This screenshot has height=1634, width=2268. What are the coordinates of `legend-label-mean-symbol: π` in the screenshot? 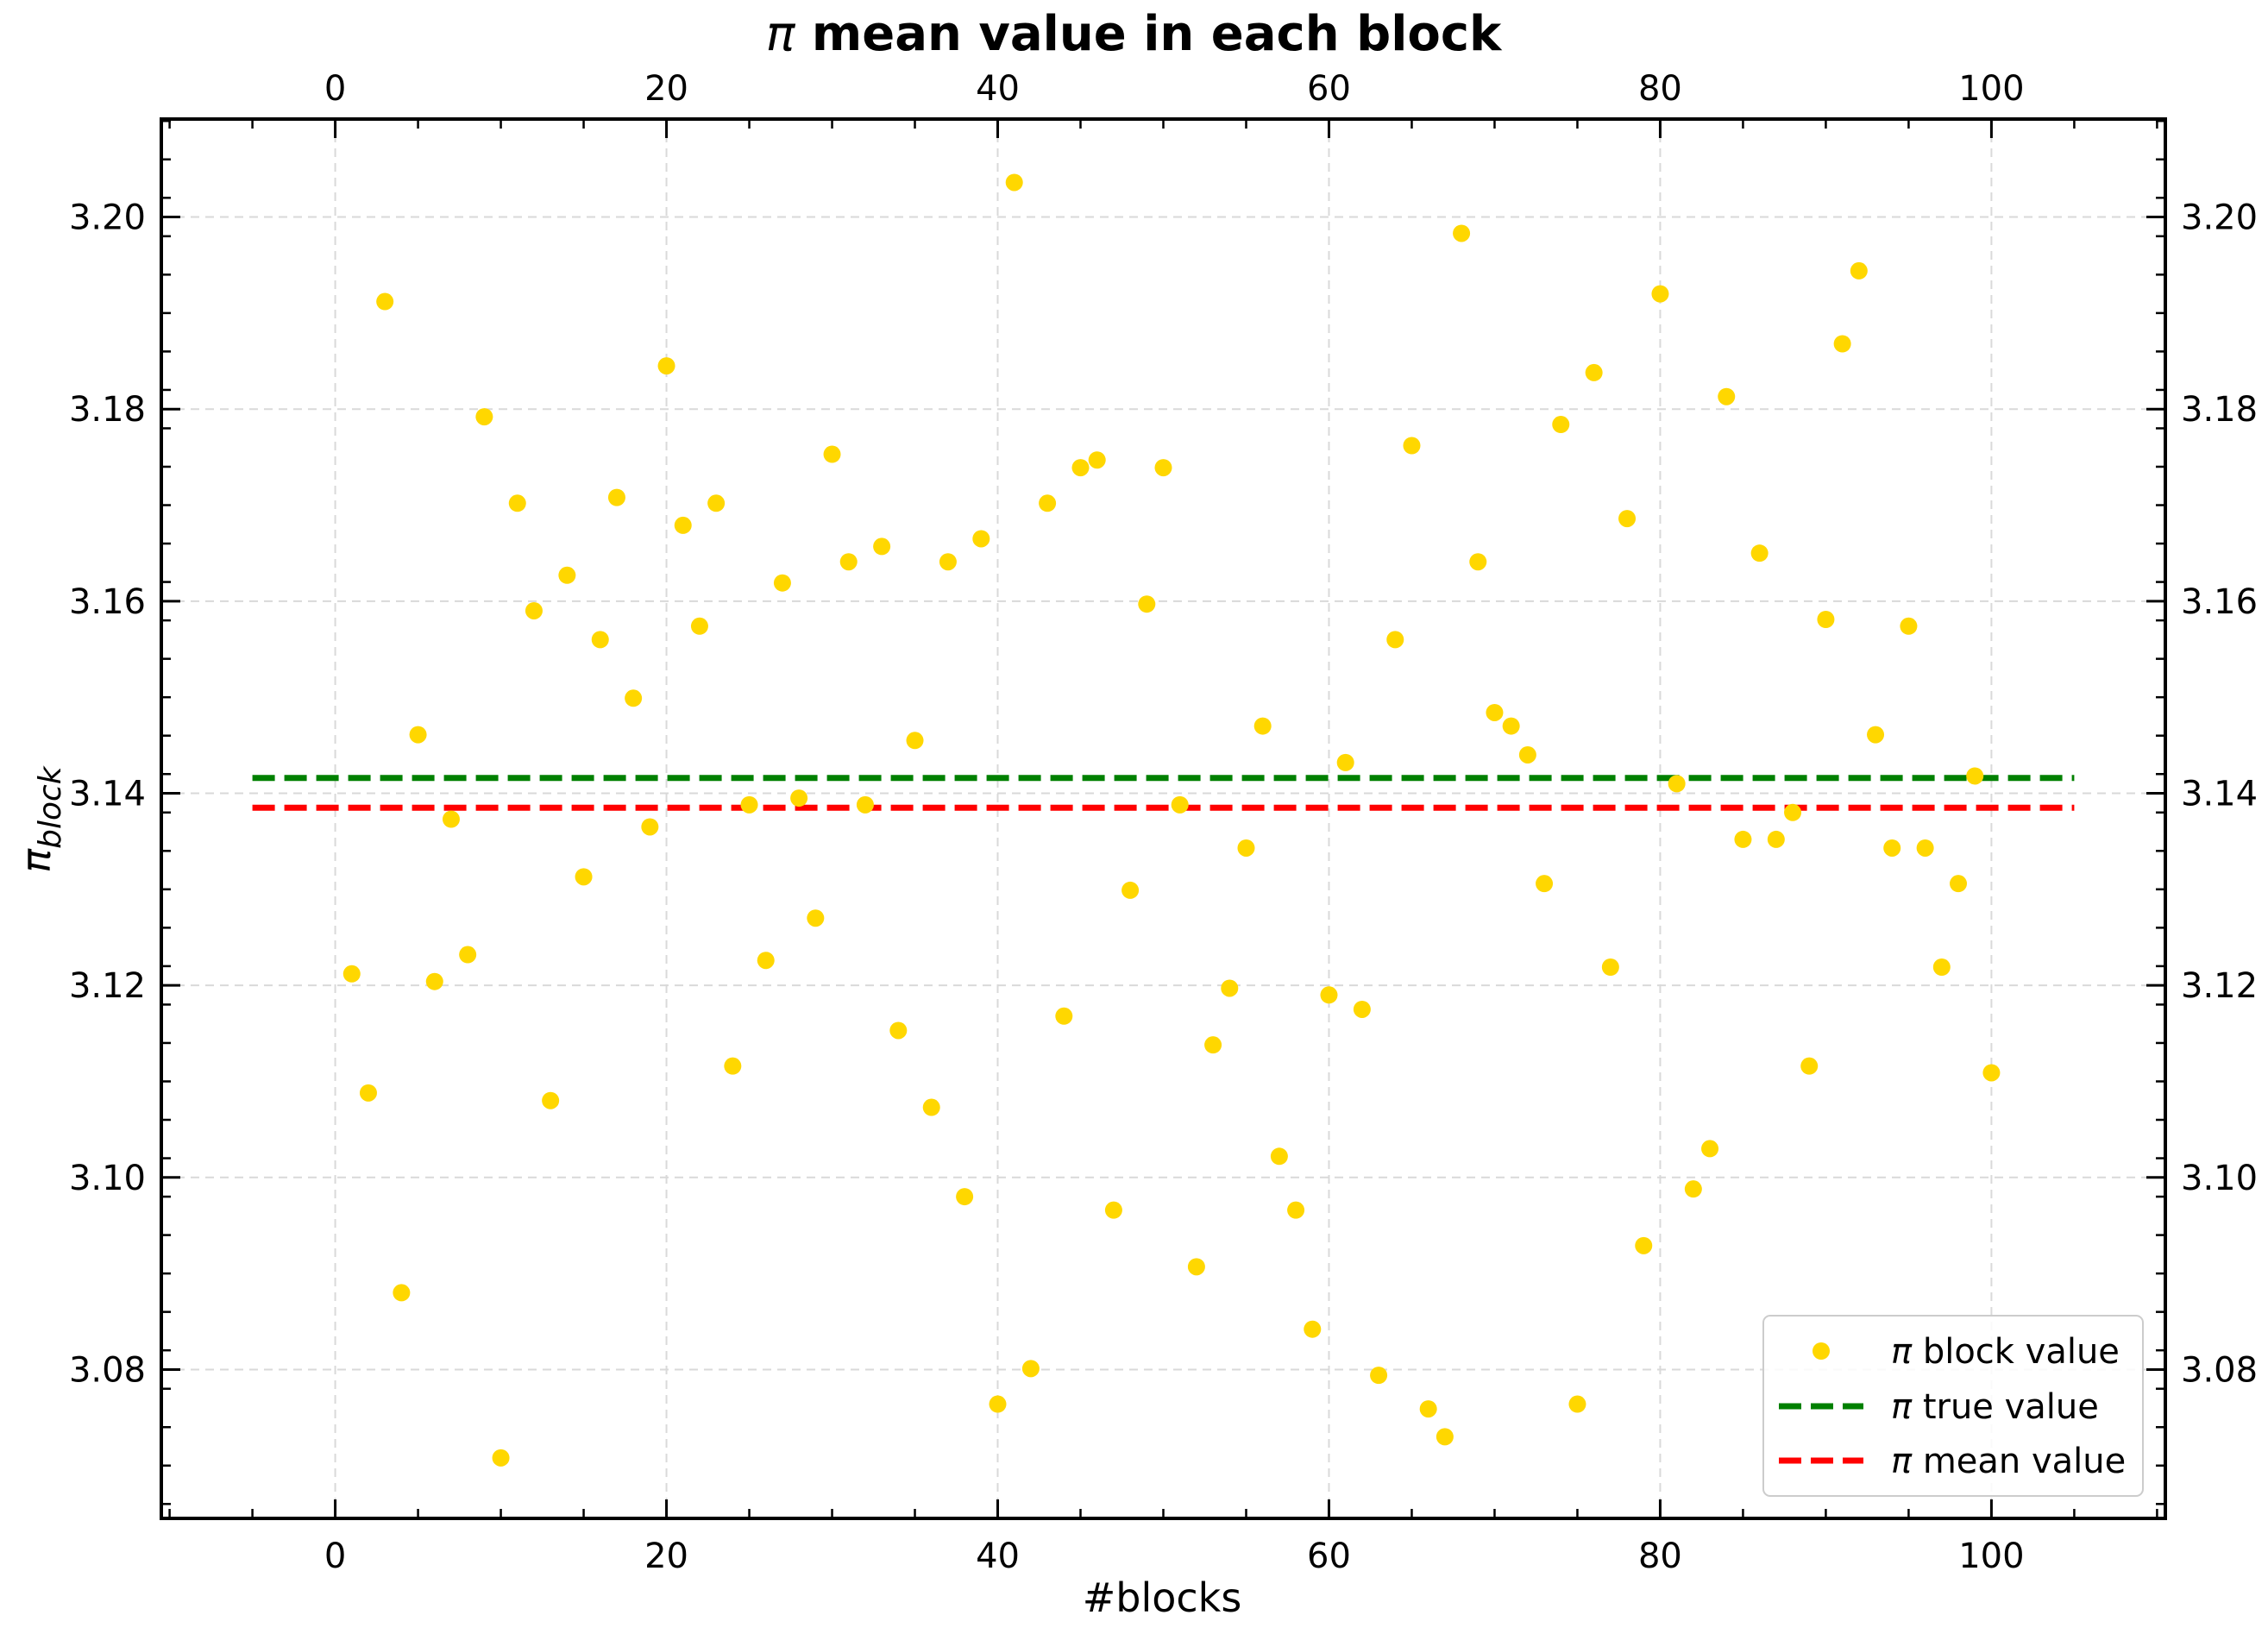 It's located at (1902, 1462).